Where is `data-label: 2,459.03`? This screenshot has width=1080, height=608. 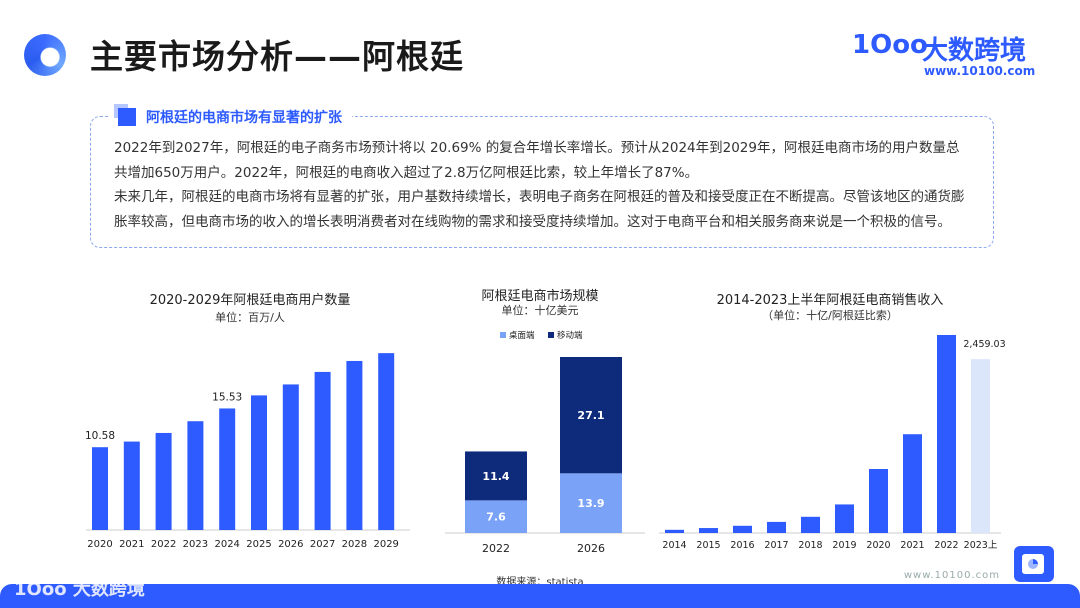 data-label: 2,459.03 is located at coordinates (984, 344).